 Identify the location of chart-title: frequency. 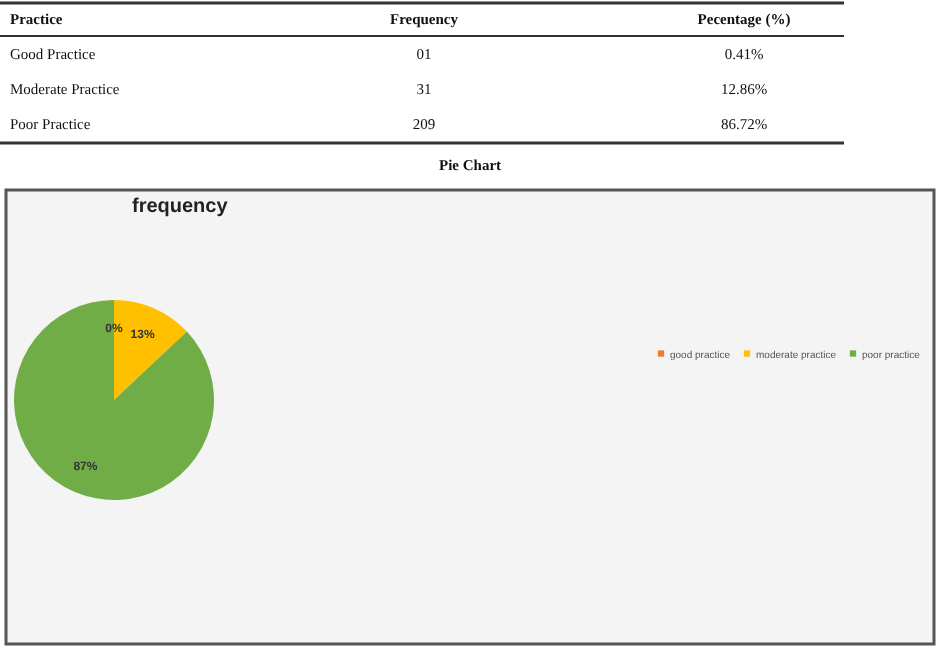
(180, 207).